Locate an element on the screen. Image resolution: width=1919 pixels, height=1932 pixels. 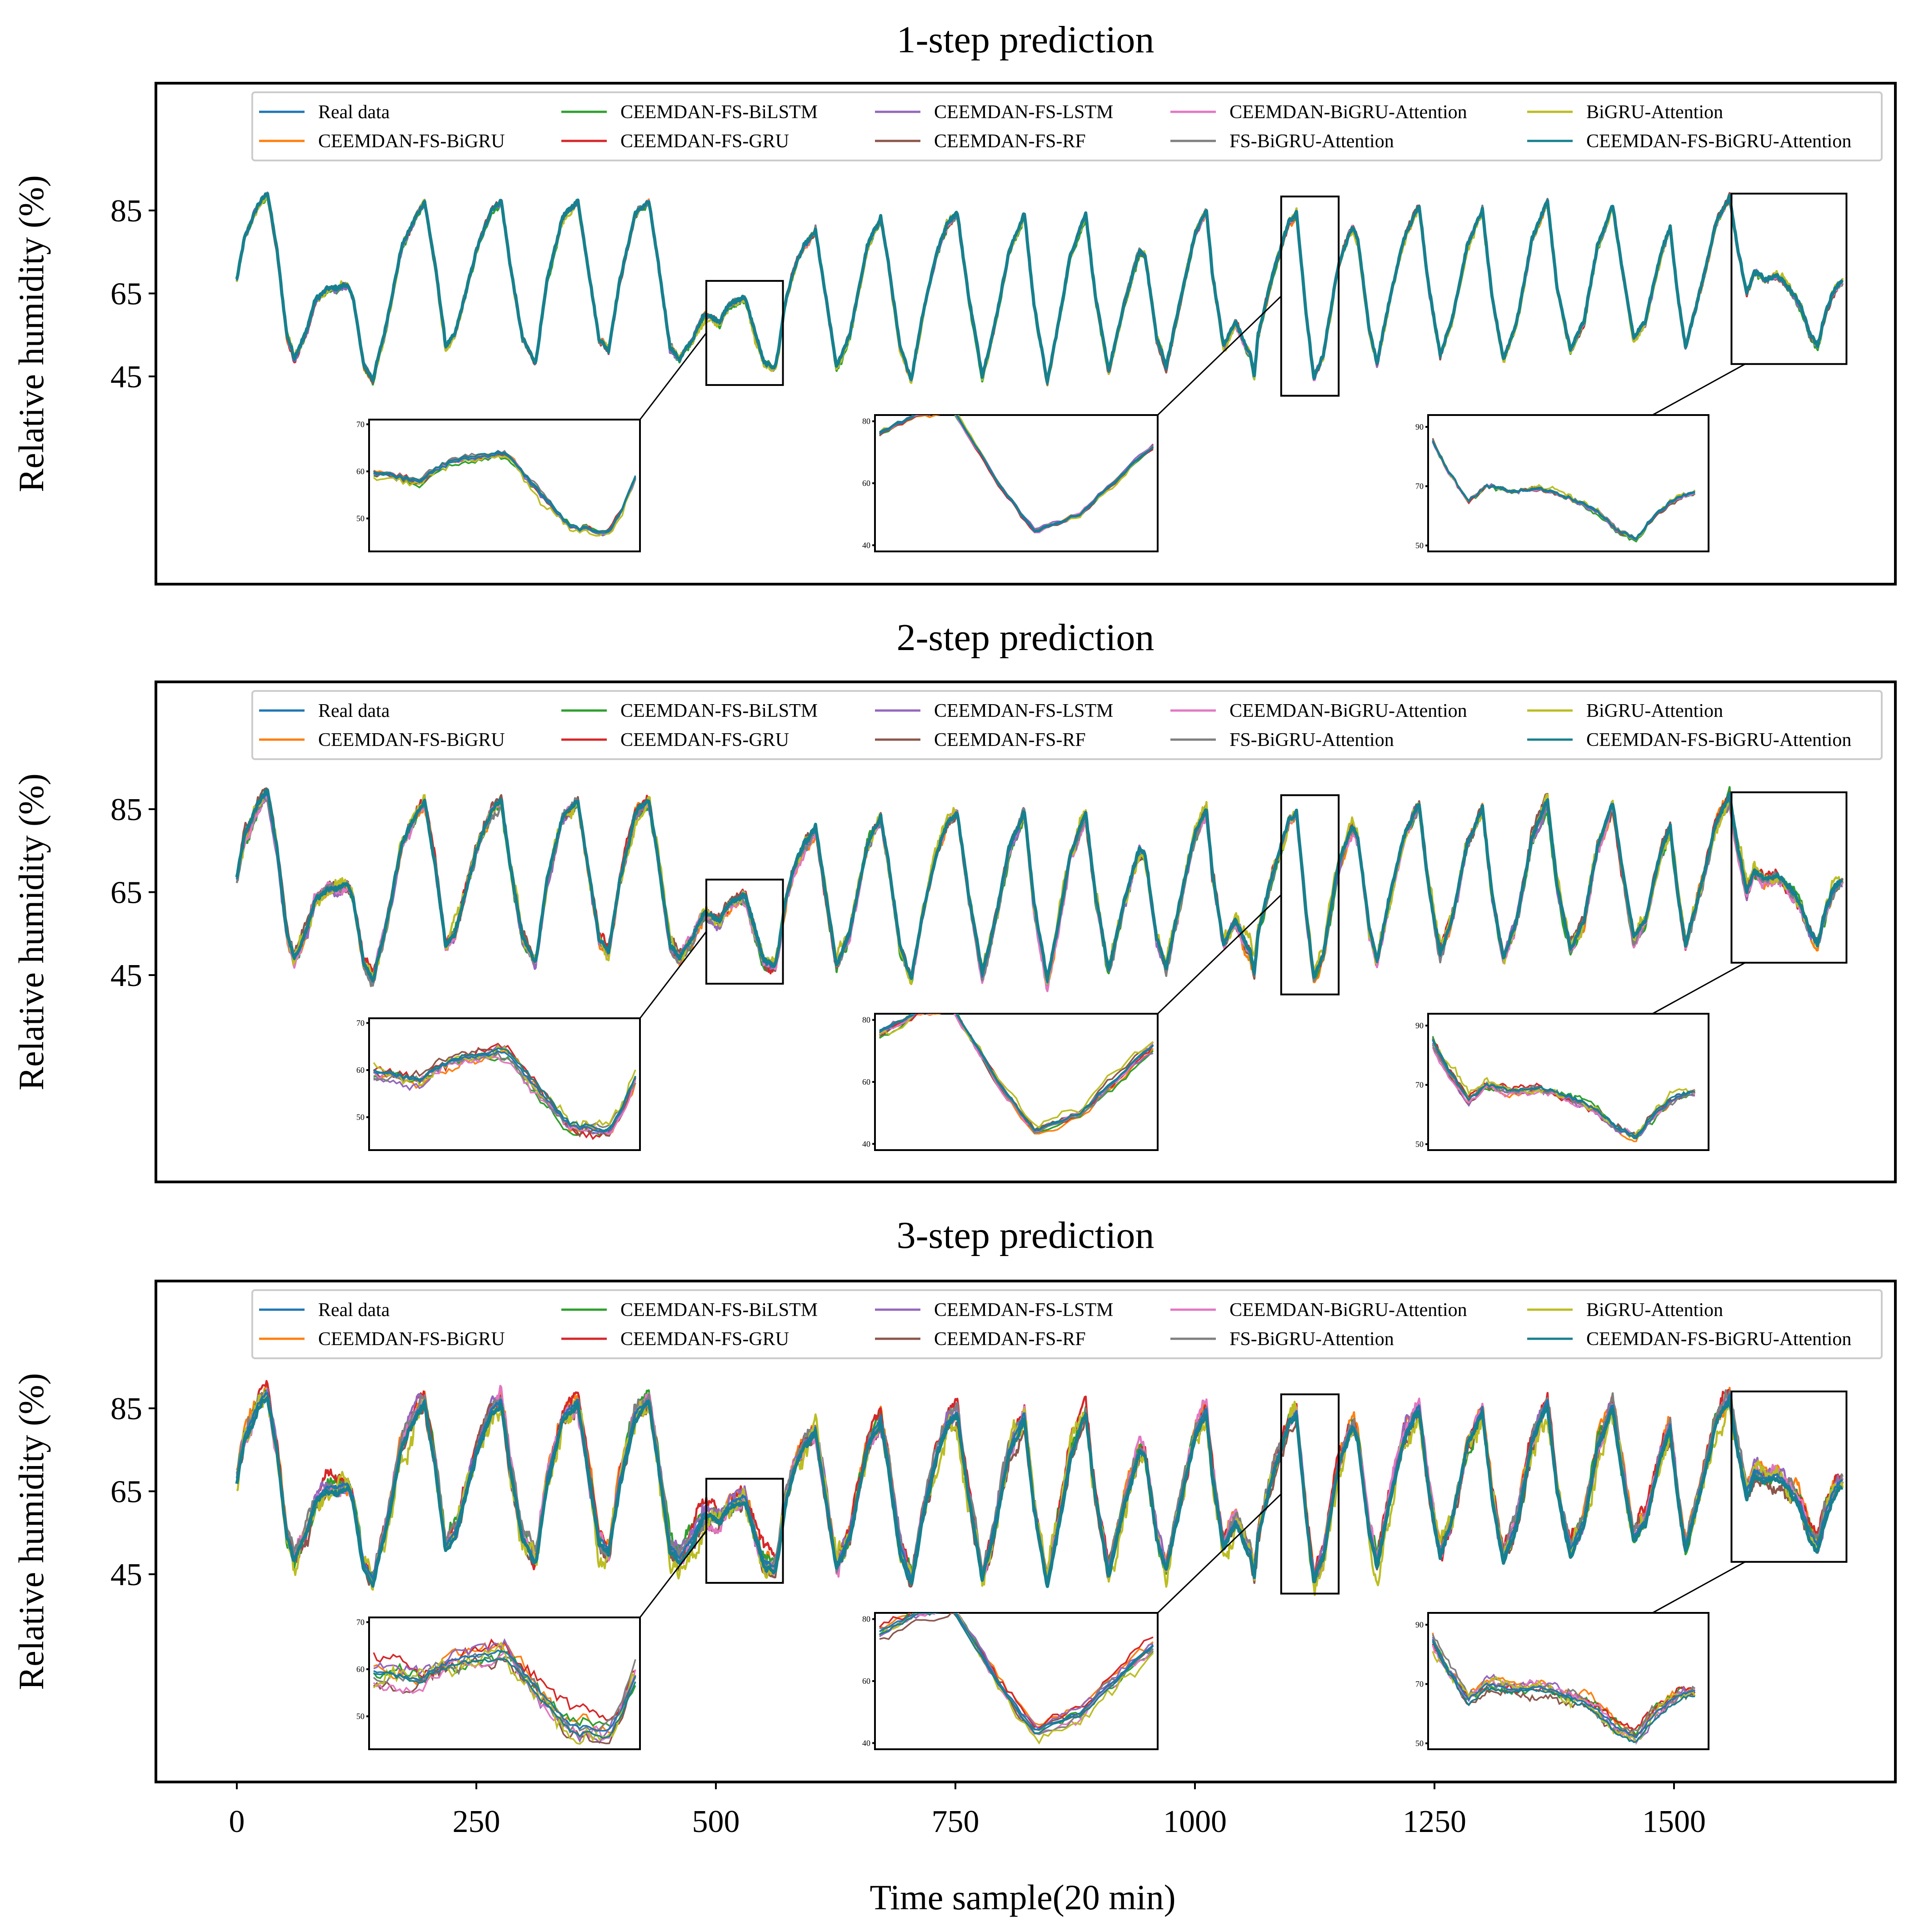
x-tick-label: 1000 is located at coordinates (1195, 1821).